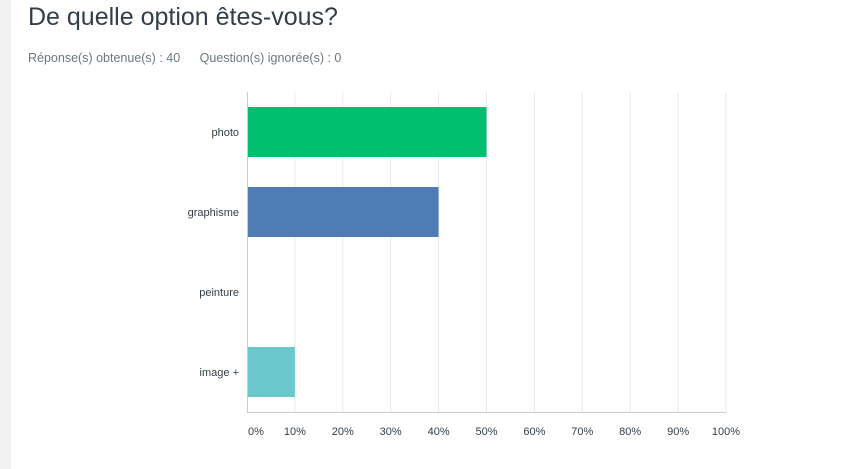 This screenshot has width=841, height=469. I want to click on category-label: peinture, so click(219, 293).